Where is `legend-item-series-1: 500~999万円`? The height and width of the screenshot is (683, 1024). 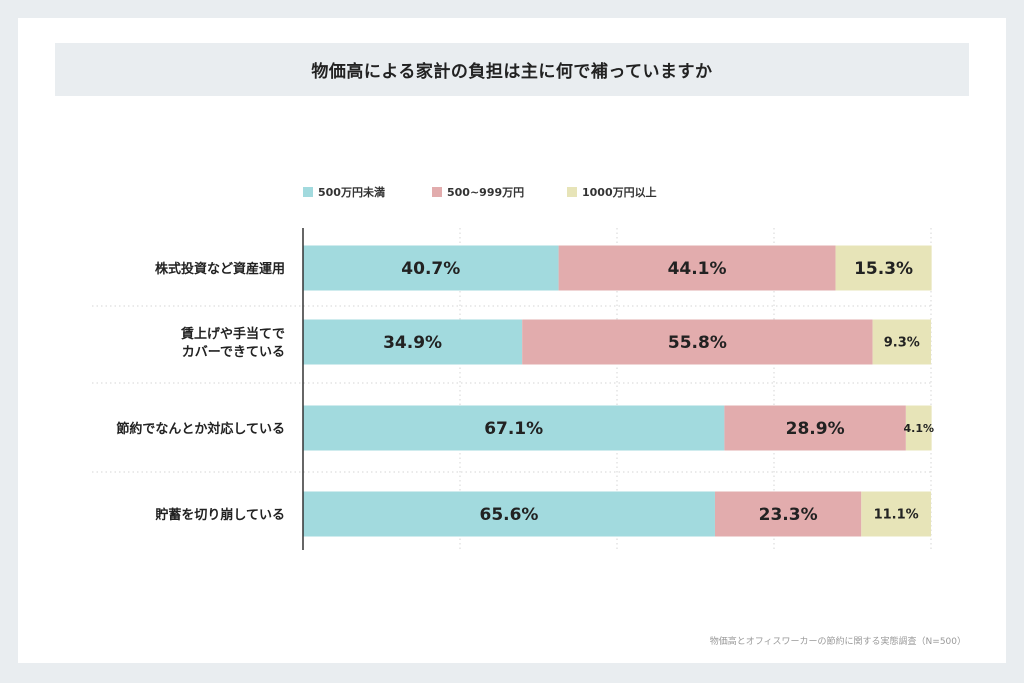 legend-item-series-1: 500~999万円 is located at coordinates (478, 192).